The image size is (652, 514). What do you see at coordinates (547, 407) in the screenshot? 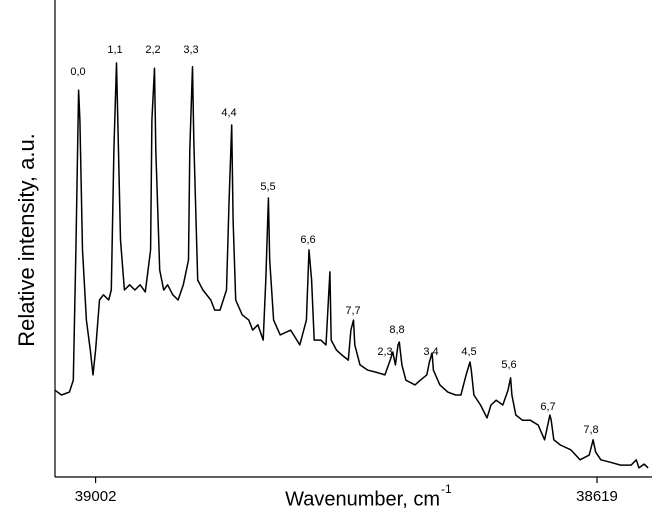
I see `peak-label: 6,7` at bounding box center [547, 407].